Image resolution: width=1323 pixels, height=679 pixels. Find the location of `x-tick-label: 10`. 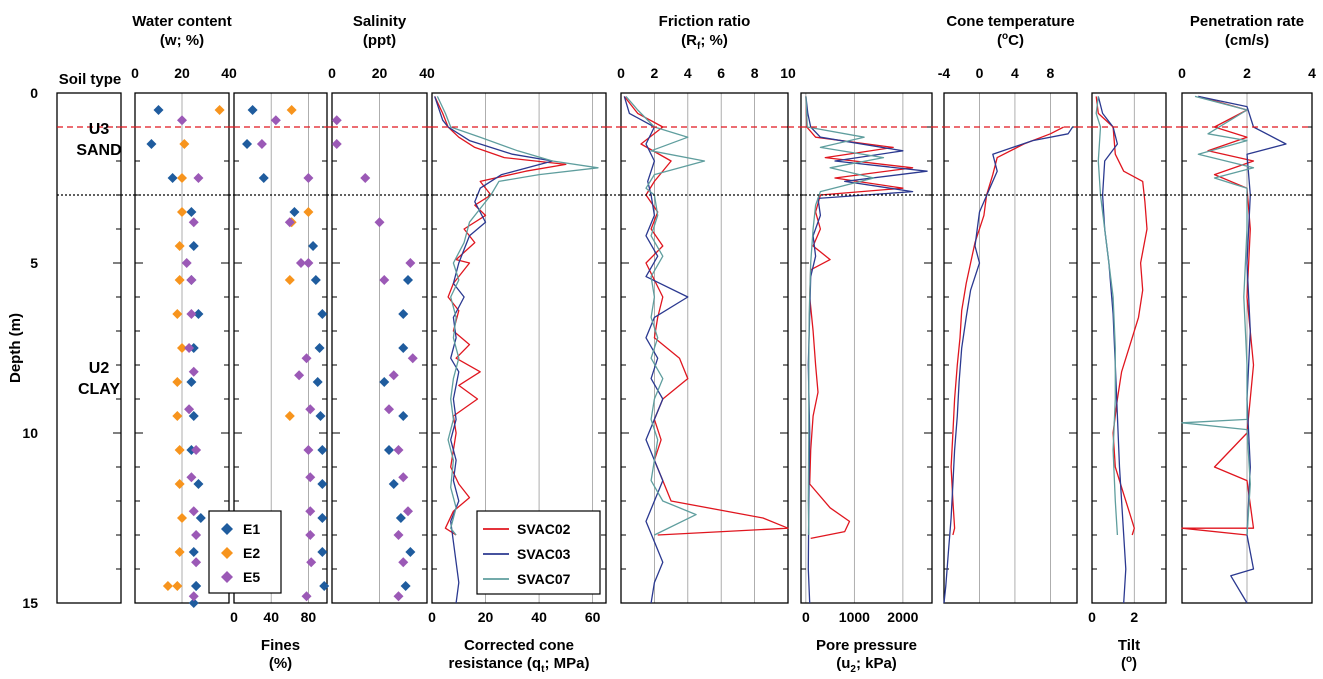

x-tick-label: 10 is located at coordinates (788, 73).